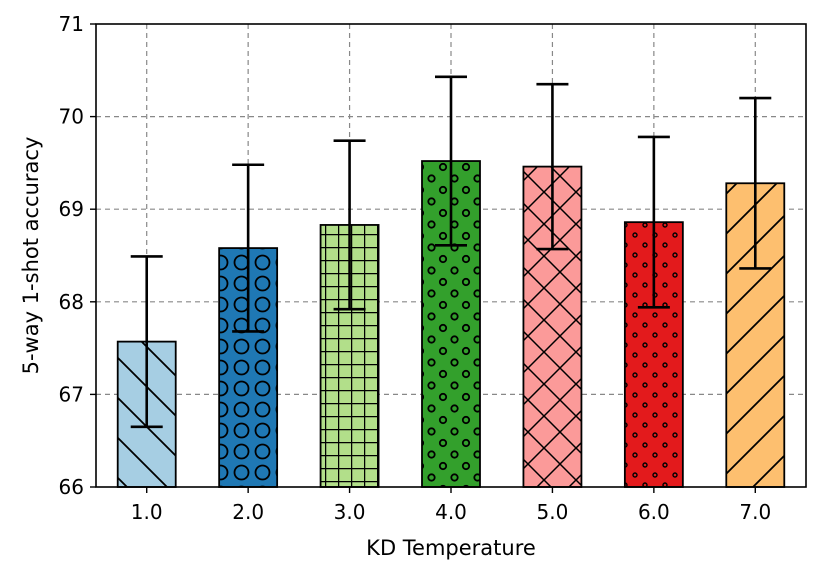  Describe the element at coordinates (350, 512) in the screenshot. I see `x-tick-label: 3.0` at that location.